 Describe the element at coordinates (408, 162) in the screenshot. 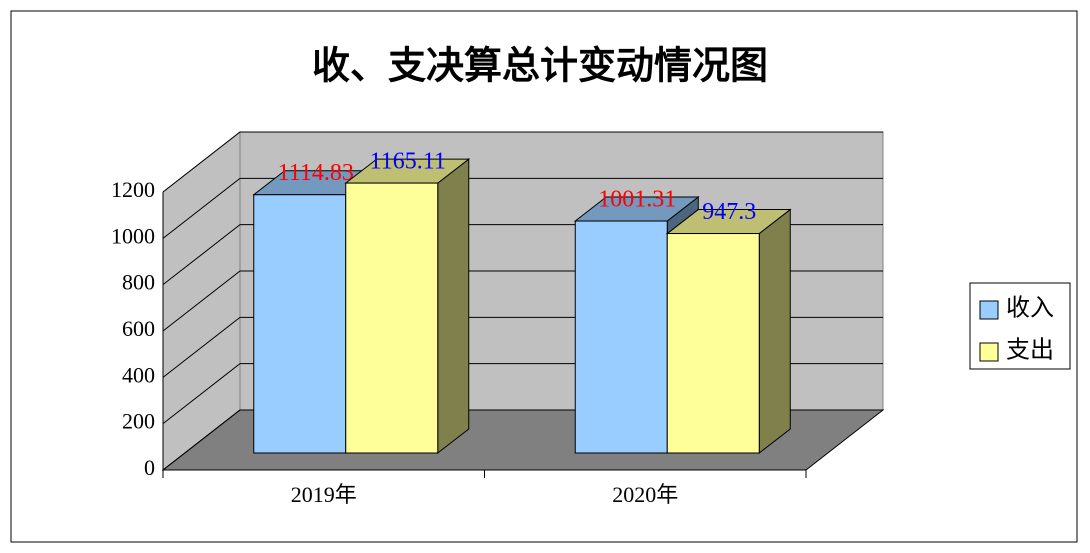

I see `value-label: 1165.11` at that location.